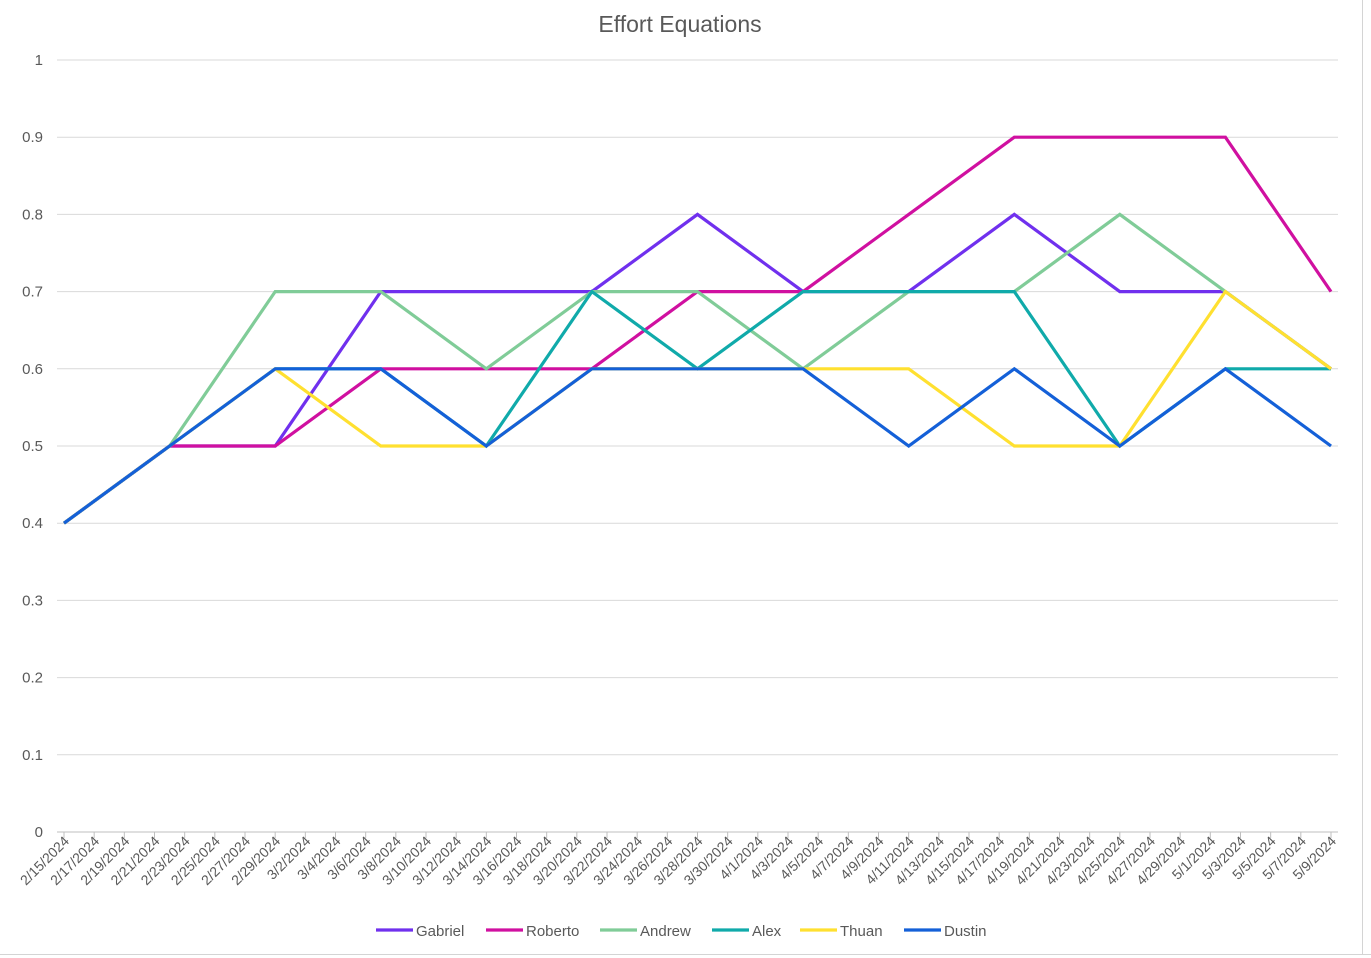 This screenshot has height=958, width=1371. What do you see at coordinates (747, 931) in the screenshot?
I see `legend-item-alex: Alex` at bounding box center [747, 931].